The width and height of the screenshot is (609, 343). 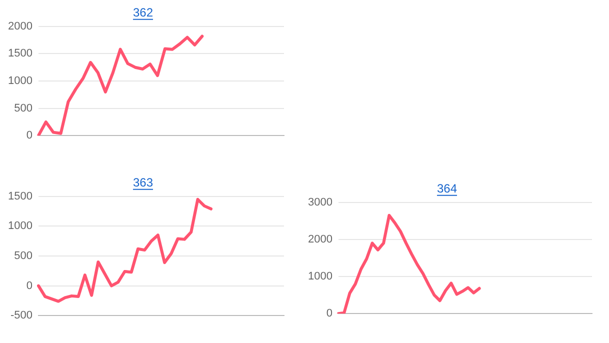 I want to click on chart-title: 362, so click(x=143, y=13).